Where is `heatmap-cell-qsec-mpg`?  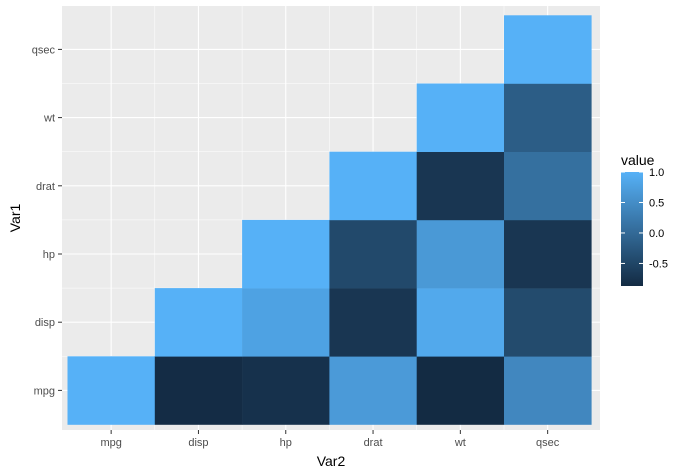
heatmap-cell-qsec-mpg is located at coordinates (548, 390).